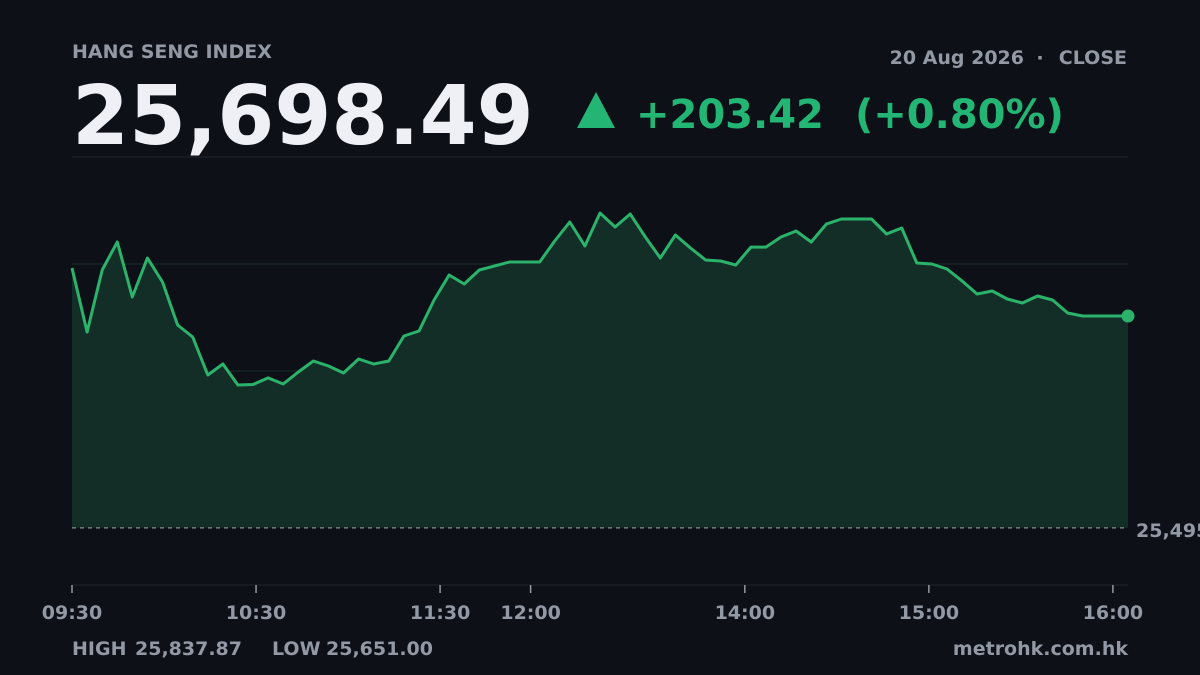  Describe the element at coordinates (745, 613) in the screenshot. I see `x-tick-label: 14:00` at that location.